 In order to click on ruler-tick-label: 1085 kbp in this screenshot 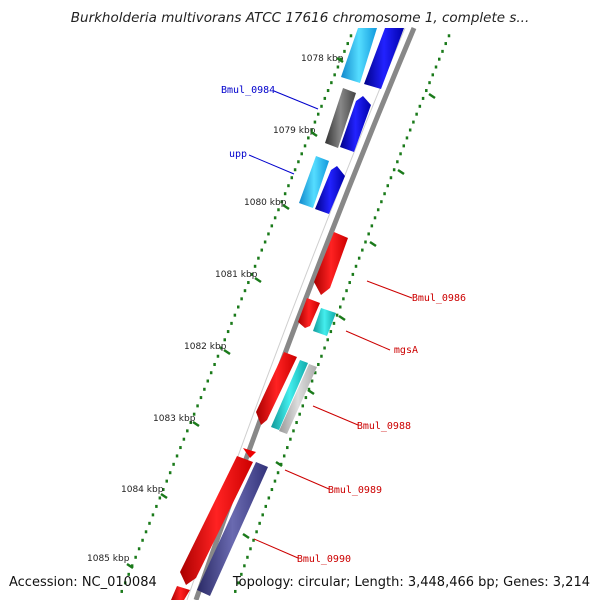, I will do `click(108, 559)`.